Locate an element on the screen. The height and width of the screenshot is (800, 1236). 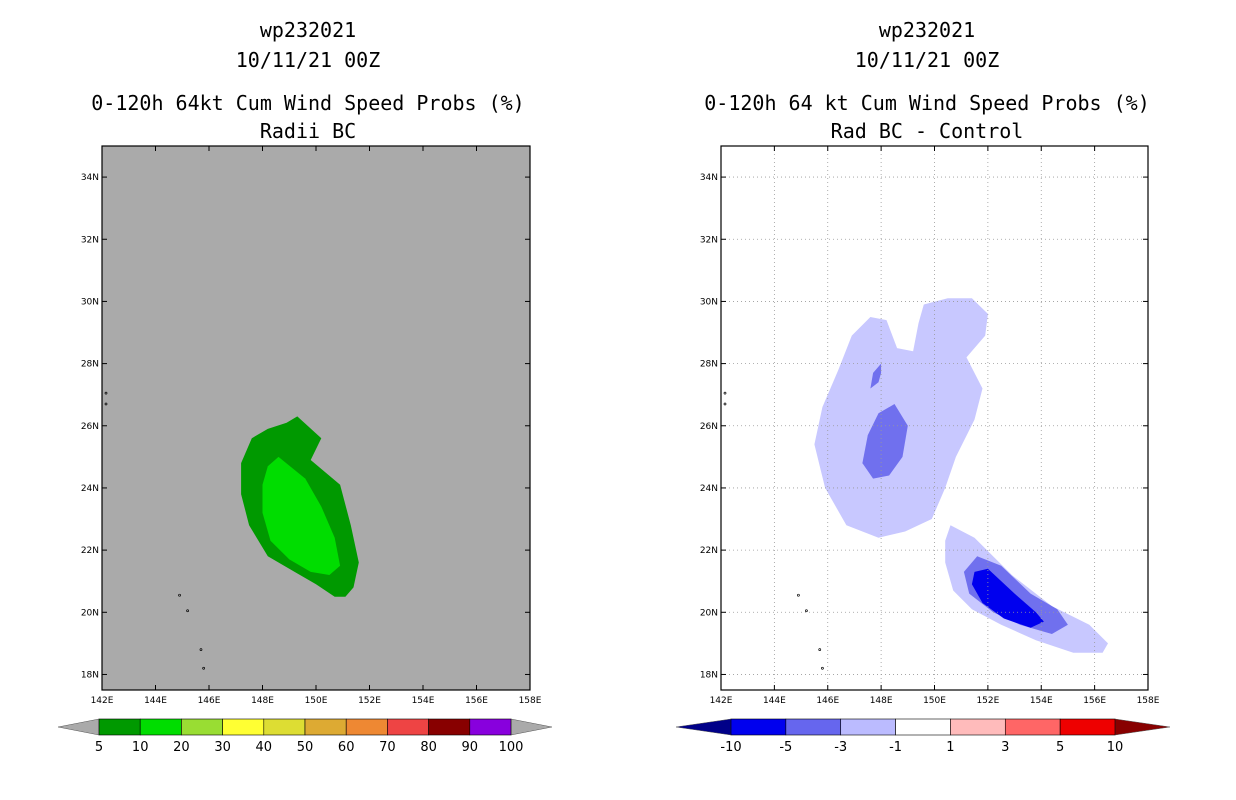
right-colorbar: -10 -5 -3 -1 1 3 5 10 is located at coordinates (923, 736).